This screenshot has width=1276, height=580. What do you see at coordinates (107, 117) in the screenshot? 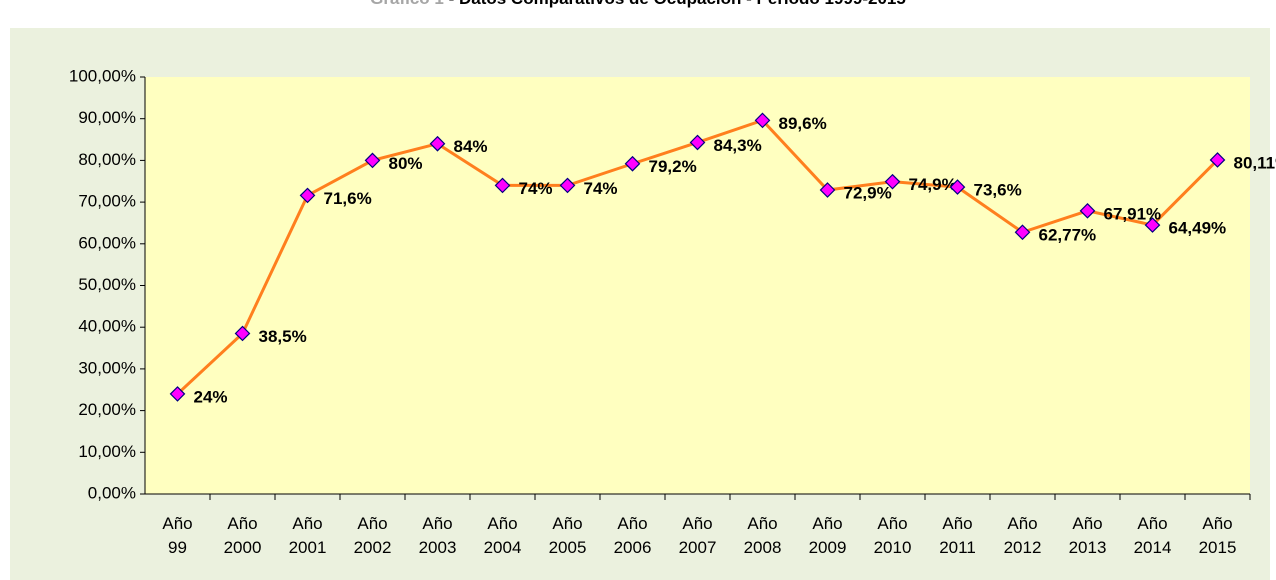
I see `y-tick-label: 90,00%` at bounding box center [107, 117].